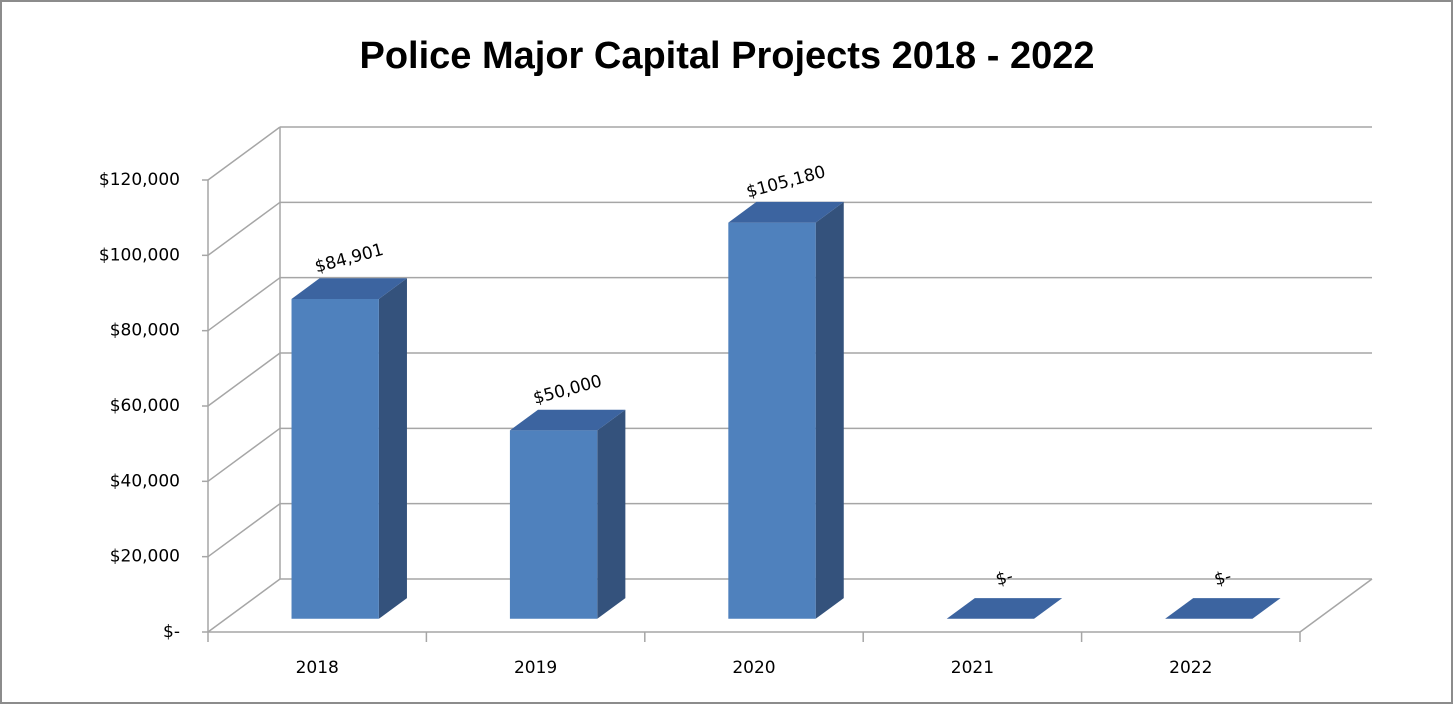 Image resolution: width=1455 pixels, height=706 pixels. I want to click on x-tick-label: 2021, so click(972, 668).